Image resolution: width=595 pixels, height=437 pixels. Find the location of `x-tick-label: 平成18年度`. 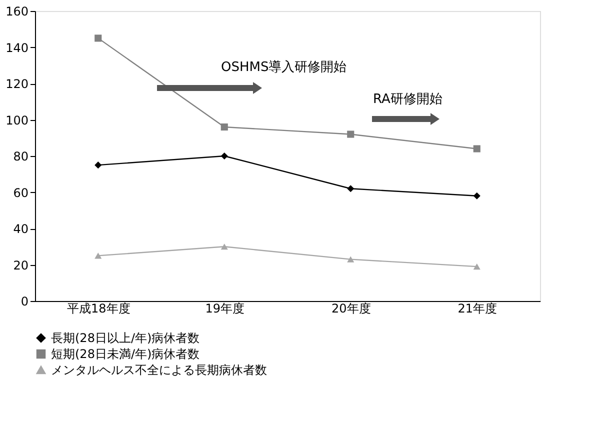

x-tick-label: 平成18年度 is located at coordinates (98, 309).